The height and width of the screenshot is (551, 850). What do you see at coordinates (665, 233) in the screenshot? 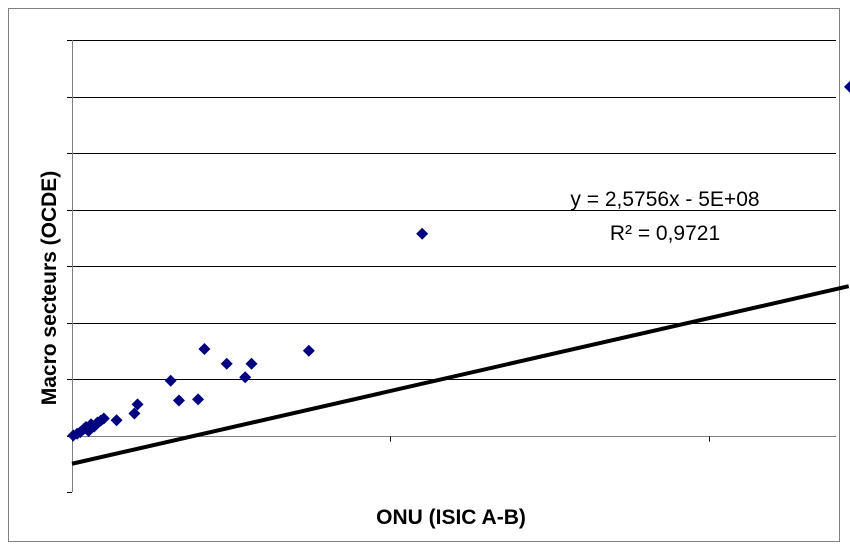
I see `trendline-r-squared: R² = 0,9721` at bounding box center [665, 233].